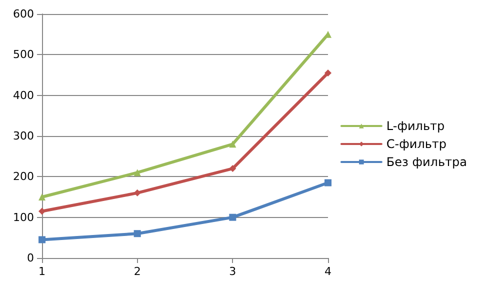  Describe the element at coordinates (416, 144) in the screenshot. I see `legend-label: C-фильтр` at that location.